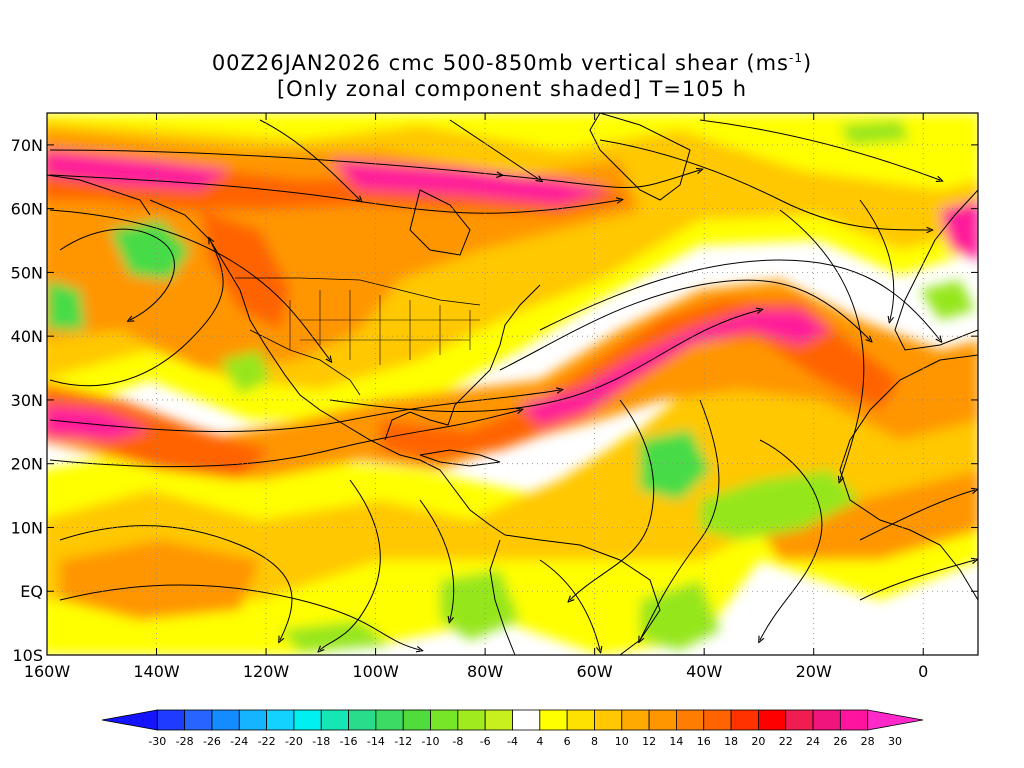 This screenshot has height=768, width=1024. Describe the element at coordinates (27, 527) in the screenshot. I see `lat-label: 10N` at that location.